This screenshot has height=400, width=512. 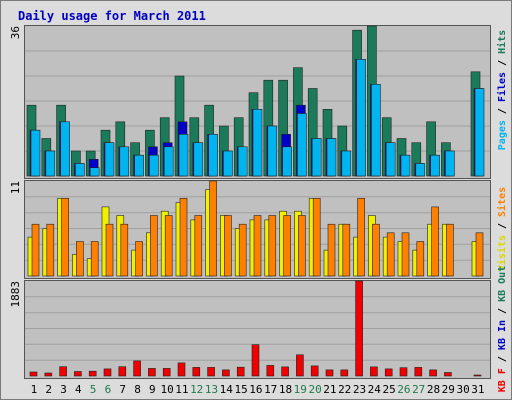 What do you see at coordinates (78, 389) in the screenshot?
I see `day-label-4: 4` at bounding box center [78, 389].